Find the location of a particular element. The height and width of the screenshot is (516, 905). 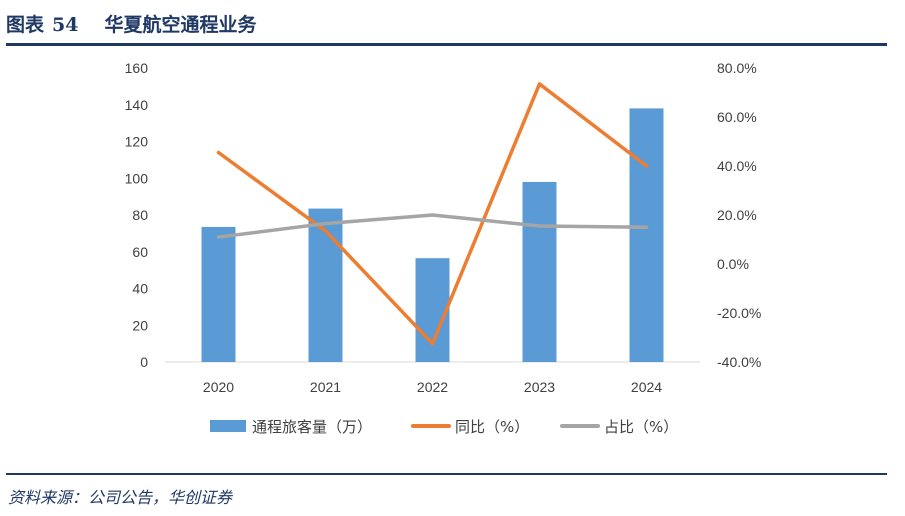

x-tick-label: 2021 is located at coordinates (325, 387).